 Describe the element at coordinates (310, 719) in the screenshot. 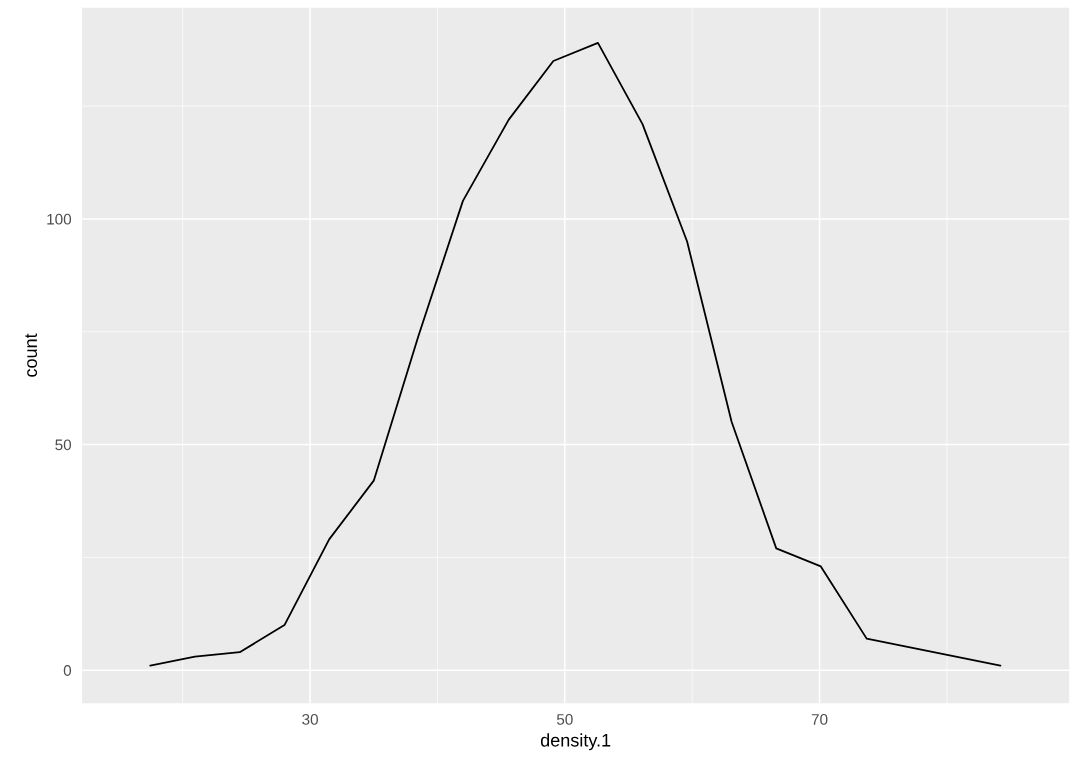

I see `x-tick-label: 30` at that location.